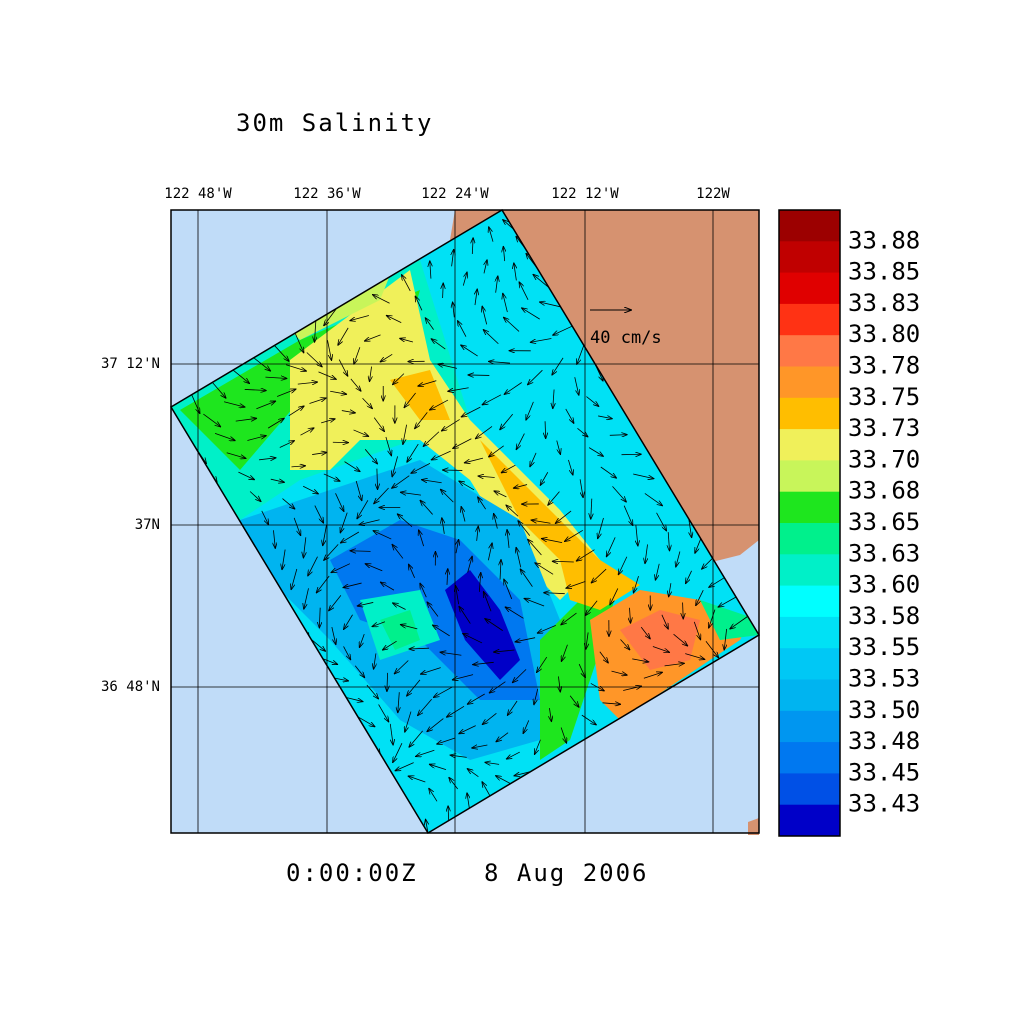 Image resolution: width=1024 pixels, height=1024 pixels. What do you see at coordinates (884, 522) in the screenshot?
I see `colorbar-label: 33.65` at bounding box center [884, 522].